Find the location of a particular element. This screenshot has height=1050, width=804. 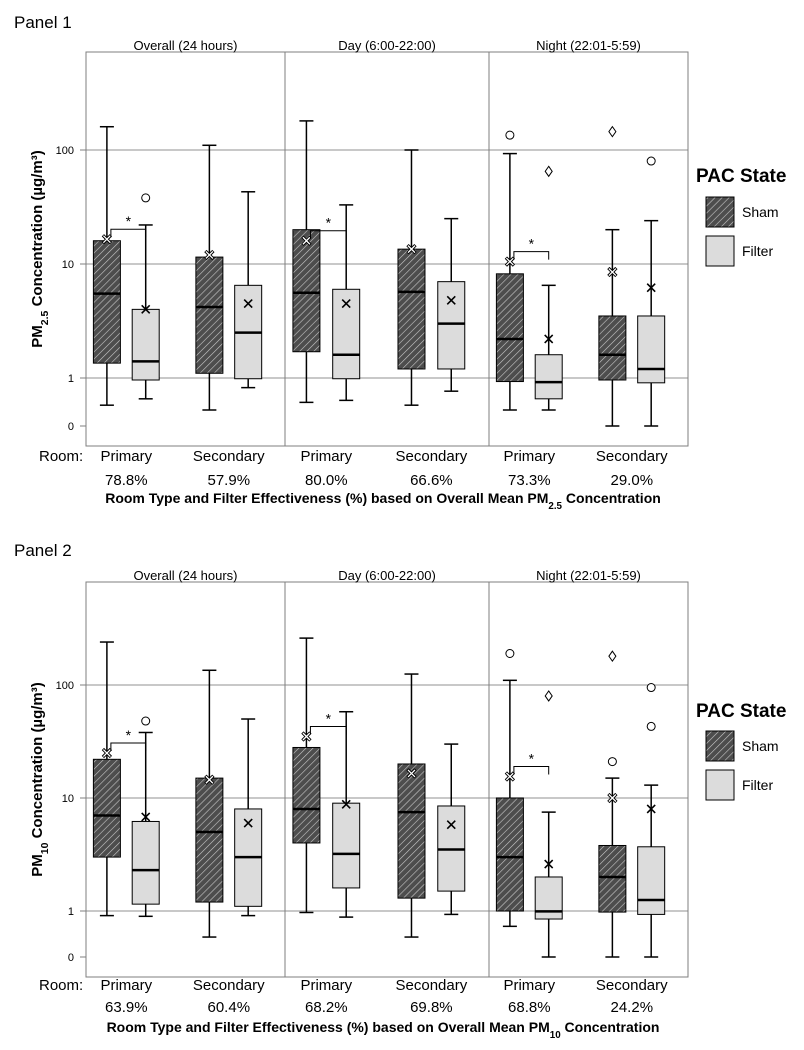

effectiveness-label: 66.6% is located at coordinates (431, 480).